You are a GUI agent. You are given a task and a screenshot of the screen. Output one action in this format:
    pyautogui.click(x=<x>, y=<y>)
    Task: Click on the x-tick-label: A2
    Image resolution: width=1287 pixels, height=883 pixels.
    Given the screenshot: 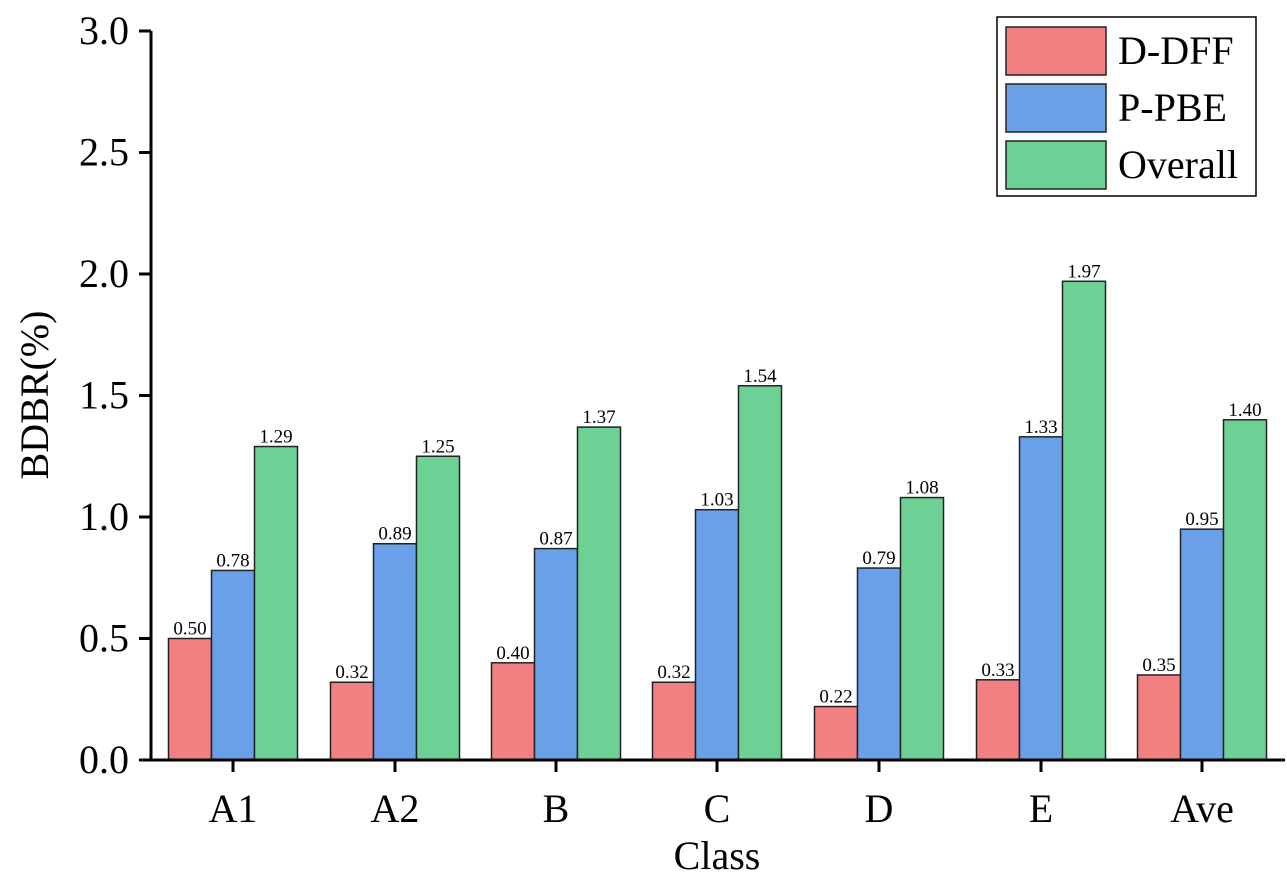 What is the action you would take?
    pyautogui.click(x=395, y=808)
    